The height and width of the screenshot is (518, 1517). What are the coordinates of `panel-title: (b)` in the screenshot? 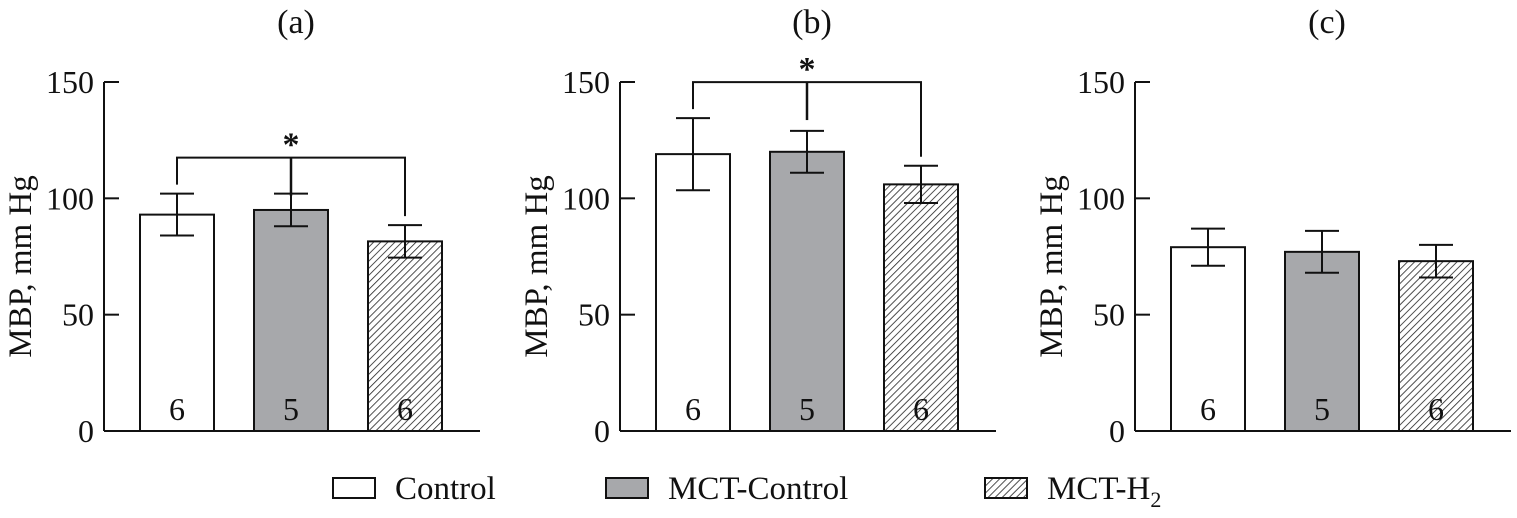 It's located at (812, 22).